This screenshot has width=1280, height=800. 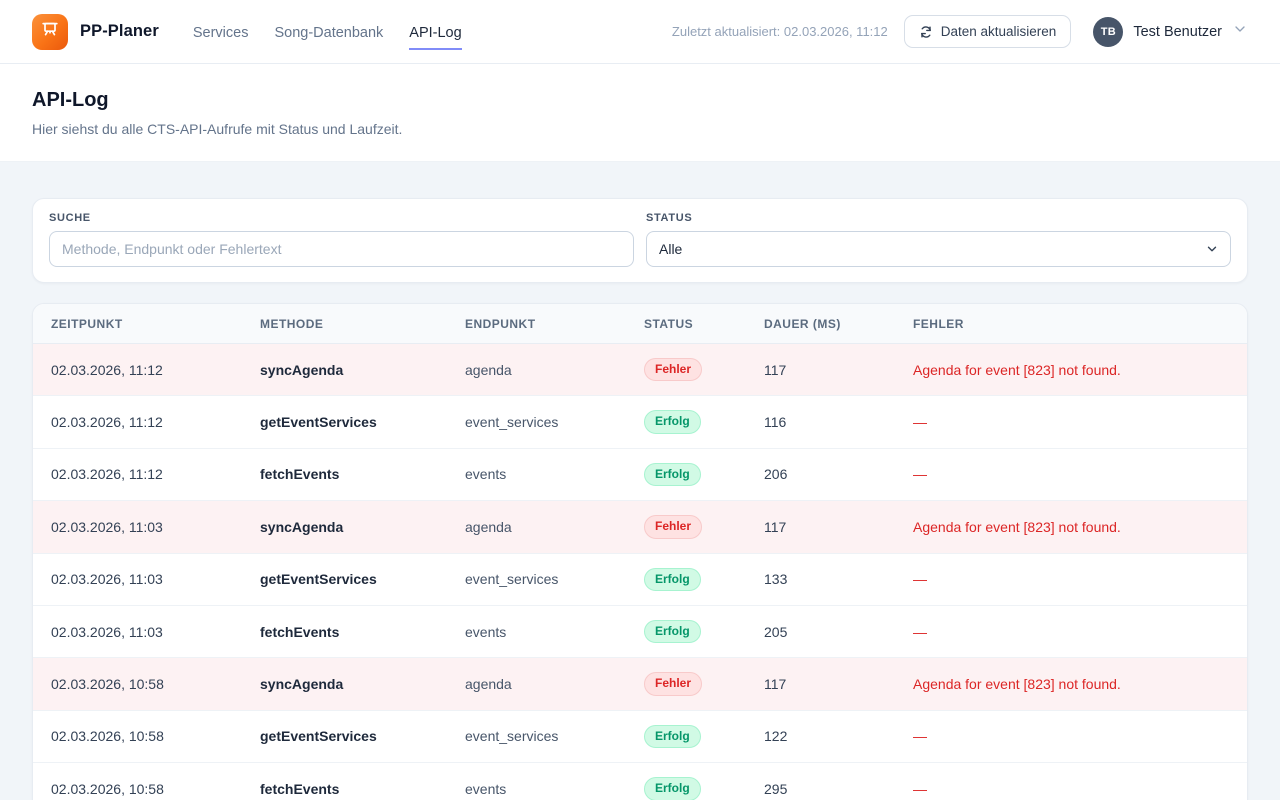 I want to click on cell-dauer: 133, so click(x=776, y=579).